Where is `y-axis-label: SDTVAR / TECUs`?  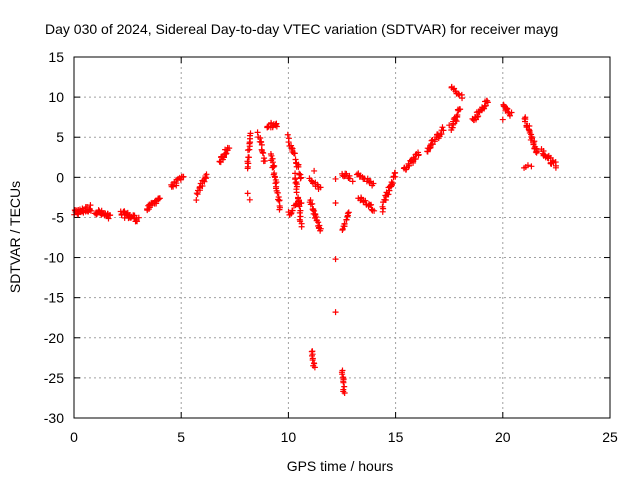
y-axis-label: SDTVAR / TECUs is located at coordinates (15, 237).